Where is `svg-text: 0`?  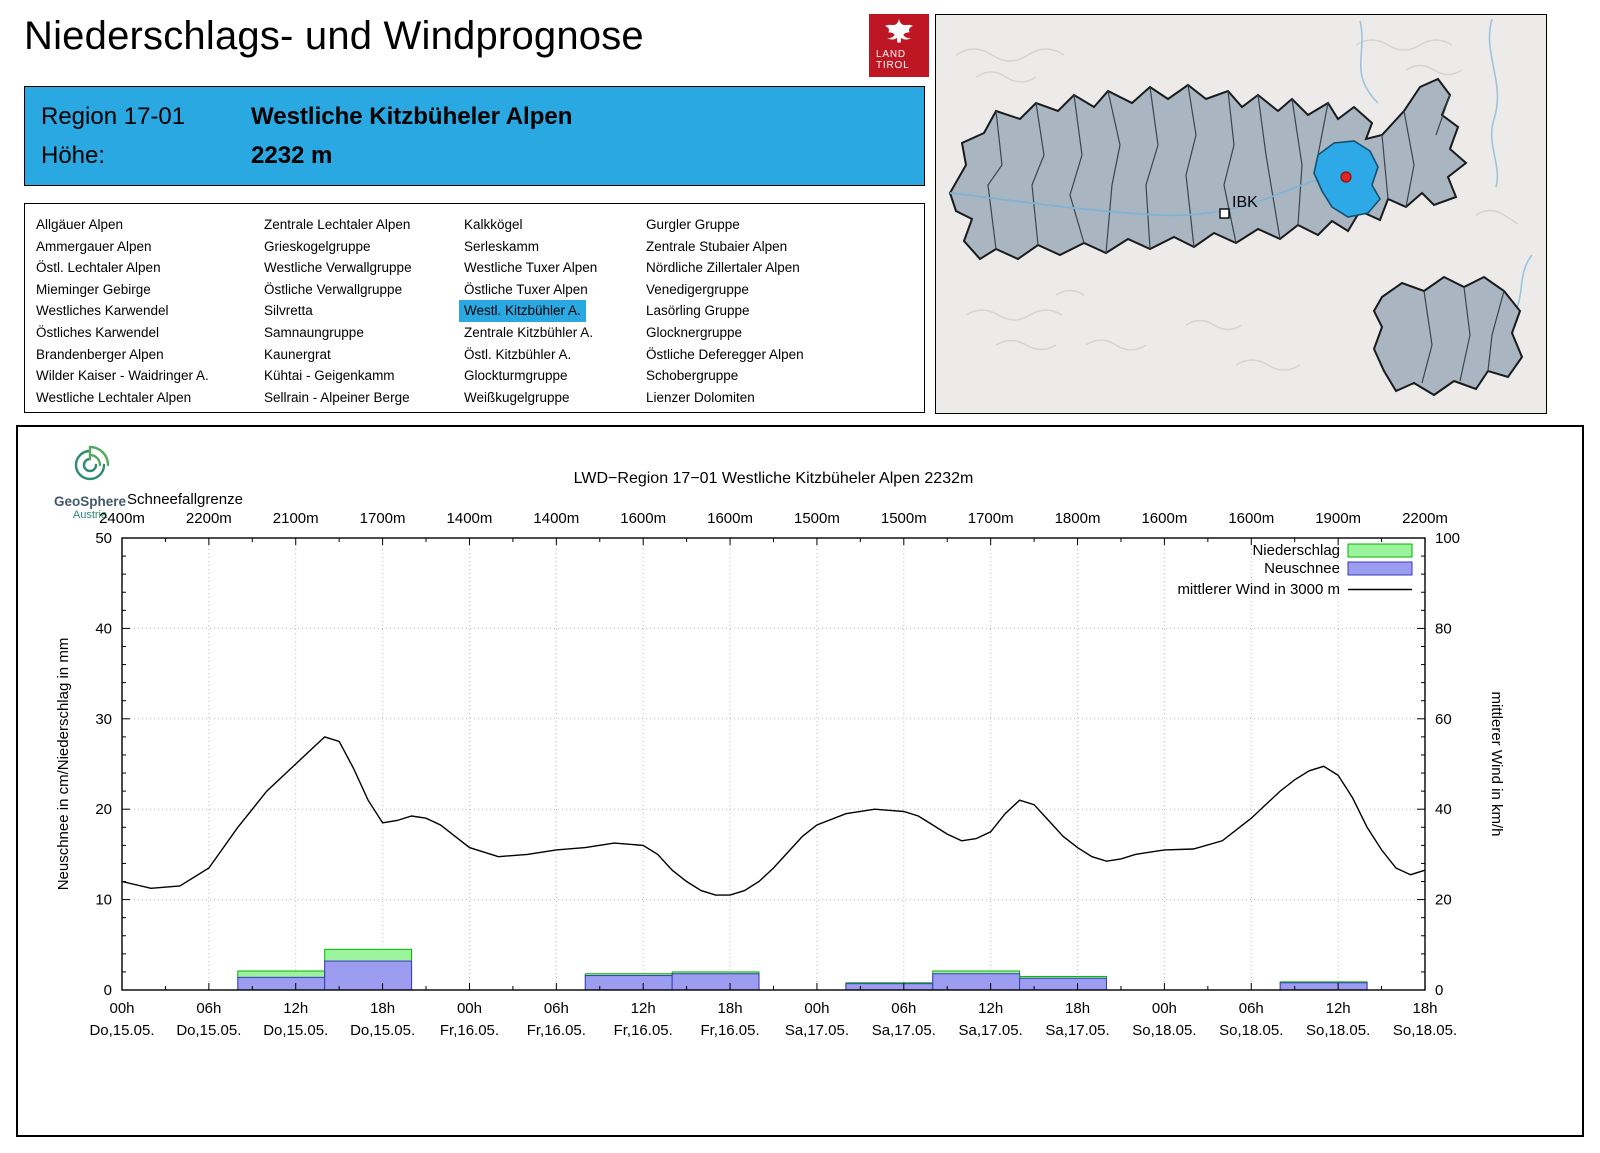 svg-text: 0 is located at coordinates (108, 990).